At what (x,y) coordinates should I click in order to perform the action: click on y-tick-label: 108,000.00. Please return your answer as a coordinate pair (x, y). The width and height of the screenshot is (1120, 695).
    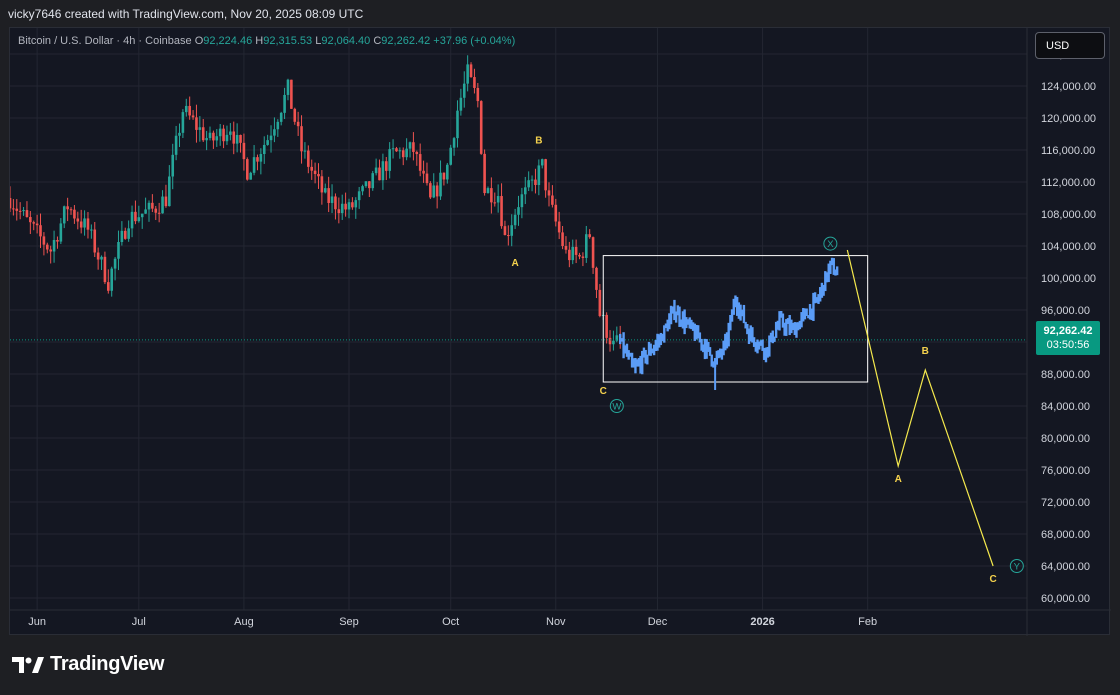
    Looking at the image, I should click on (1068, 215).